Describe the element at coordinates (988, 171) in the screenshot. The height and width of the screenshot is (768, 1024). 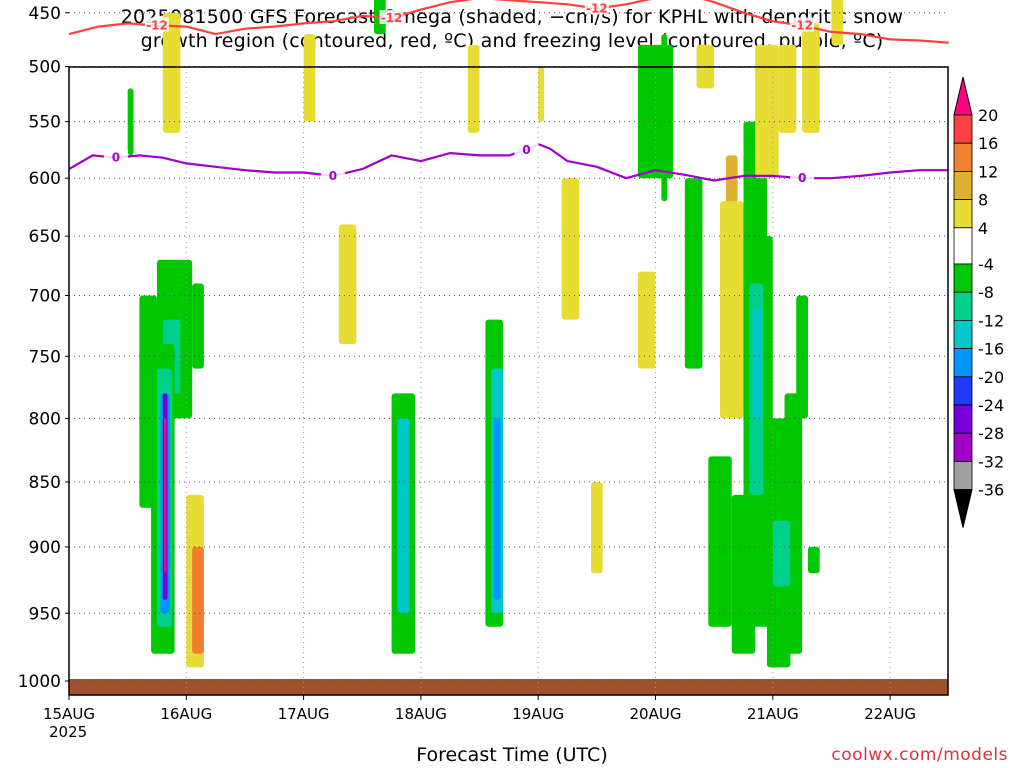
I see `colorbar-label: 12` at that location.